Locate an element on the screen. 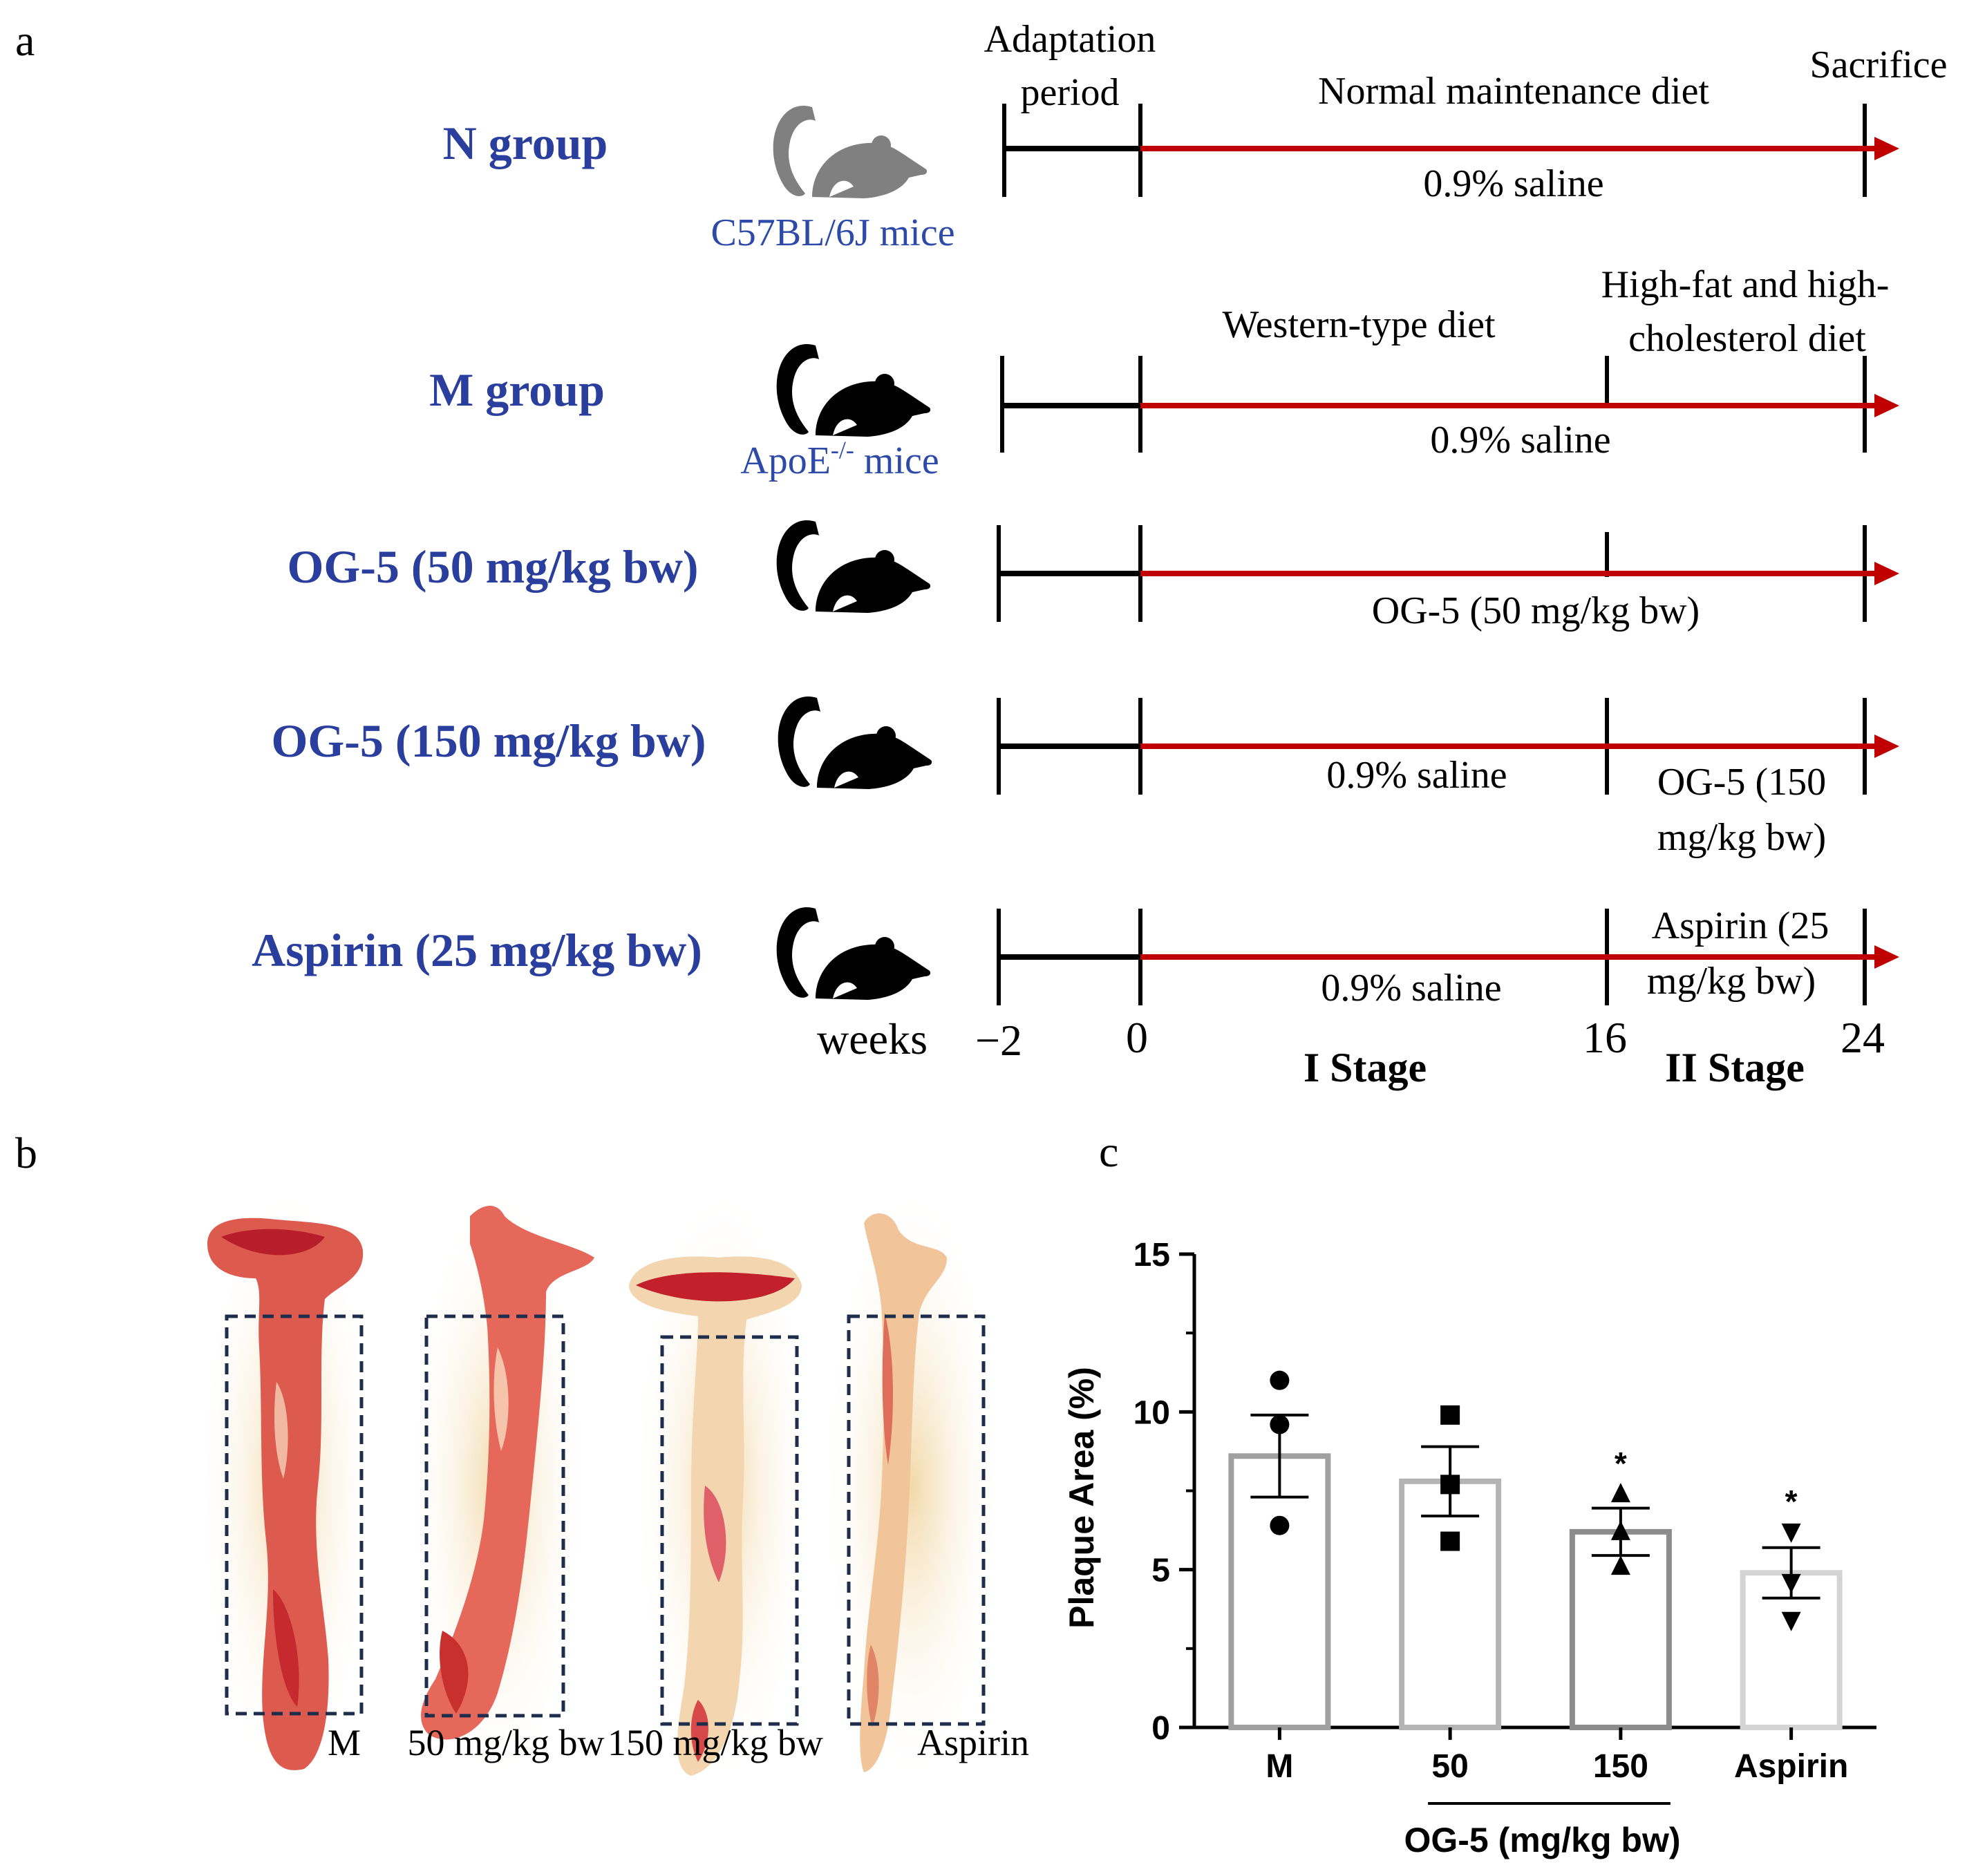 This screenshot has height=1876, width=1976. adaptation-period-label: period is located at coordinates (1069, 92).